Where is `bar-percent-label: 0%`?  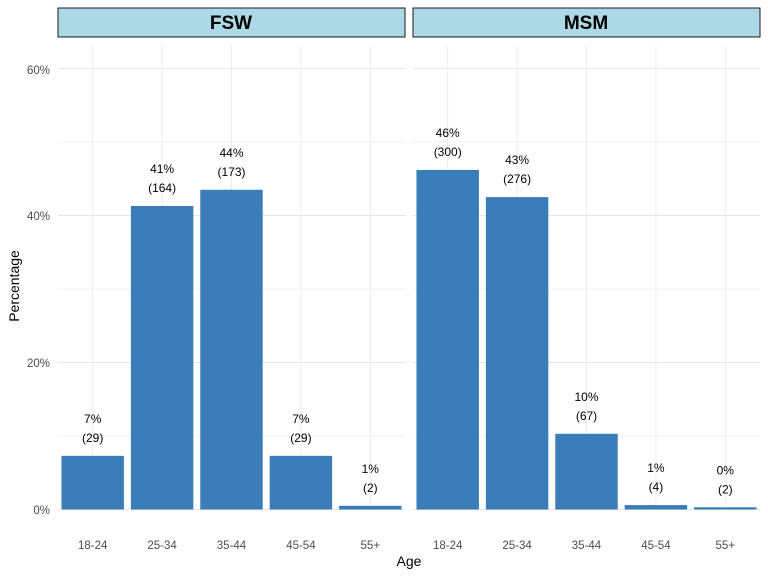 bar-percent-label: 0% is located at coordinates (726, 470).